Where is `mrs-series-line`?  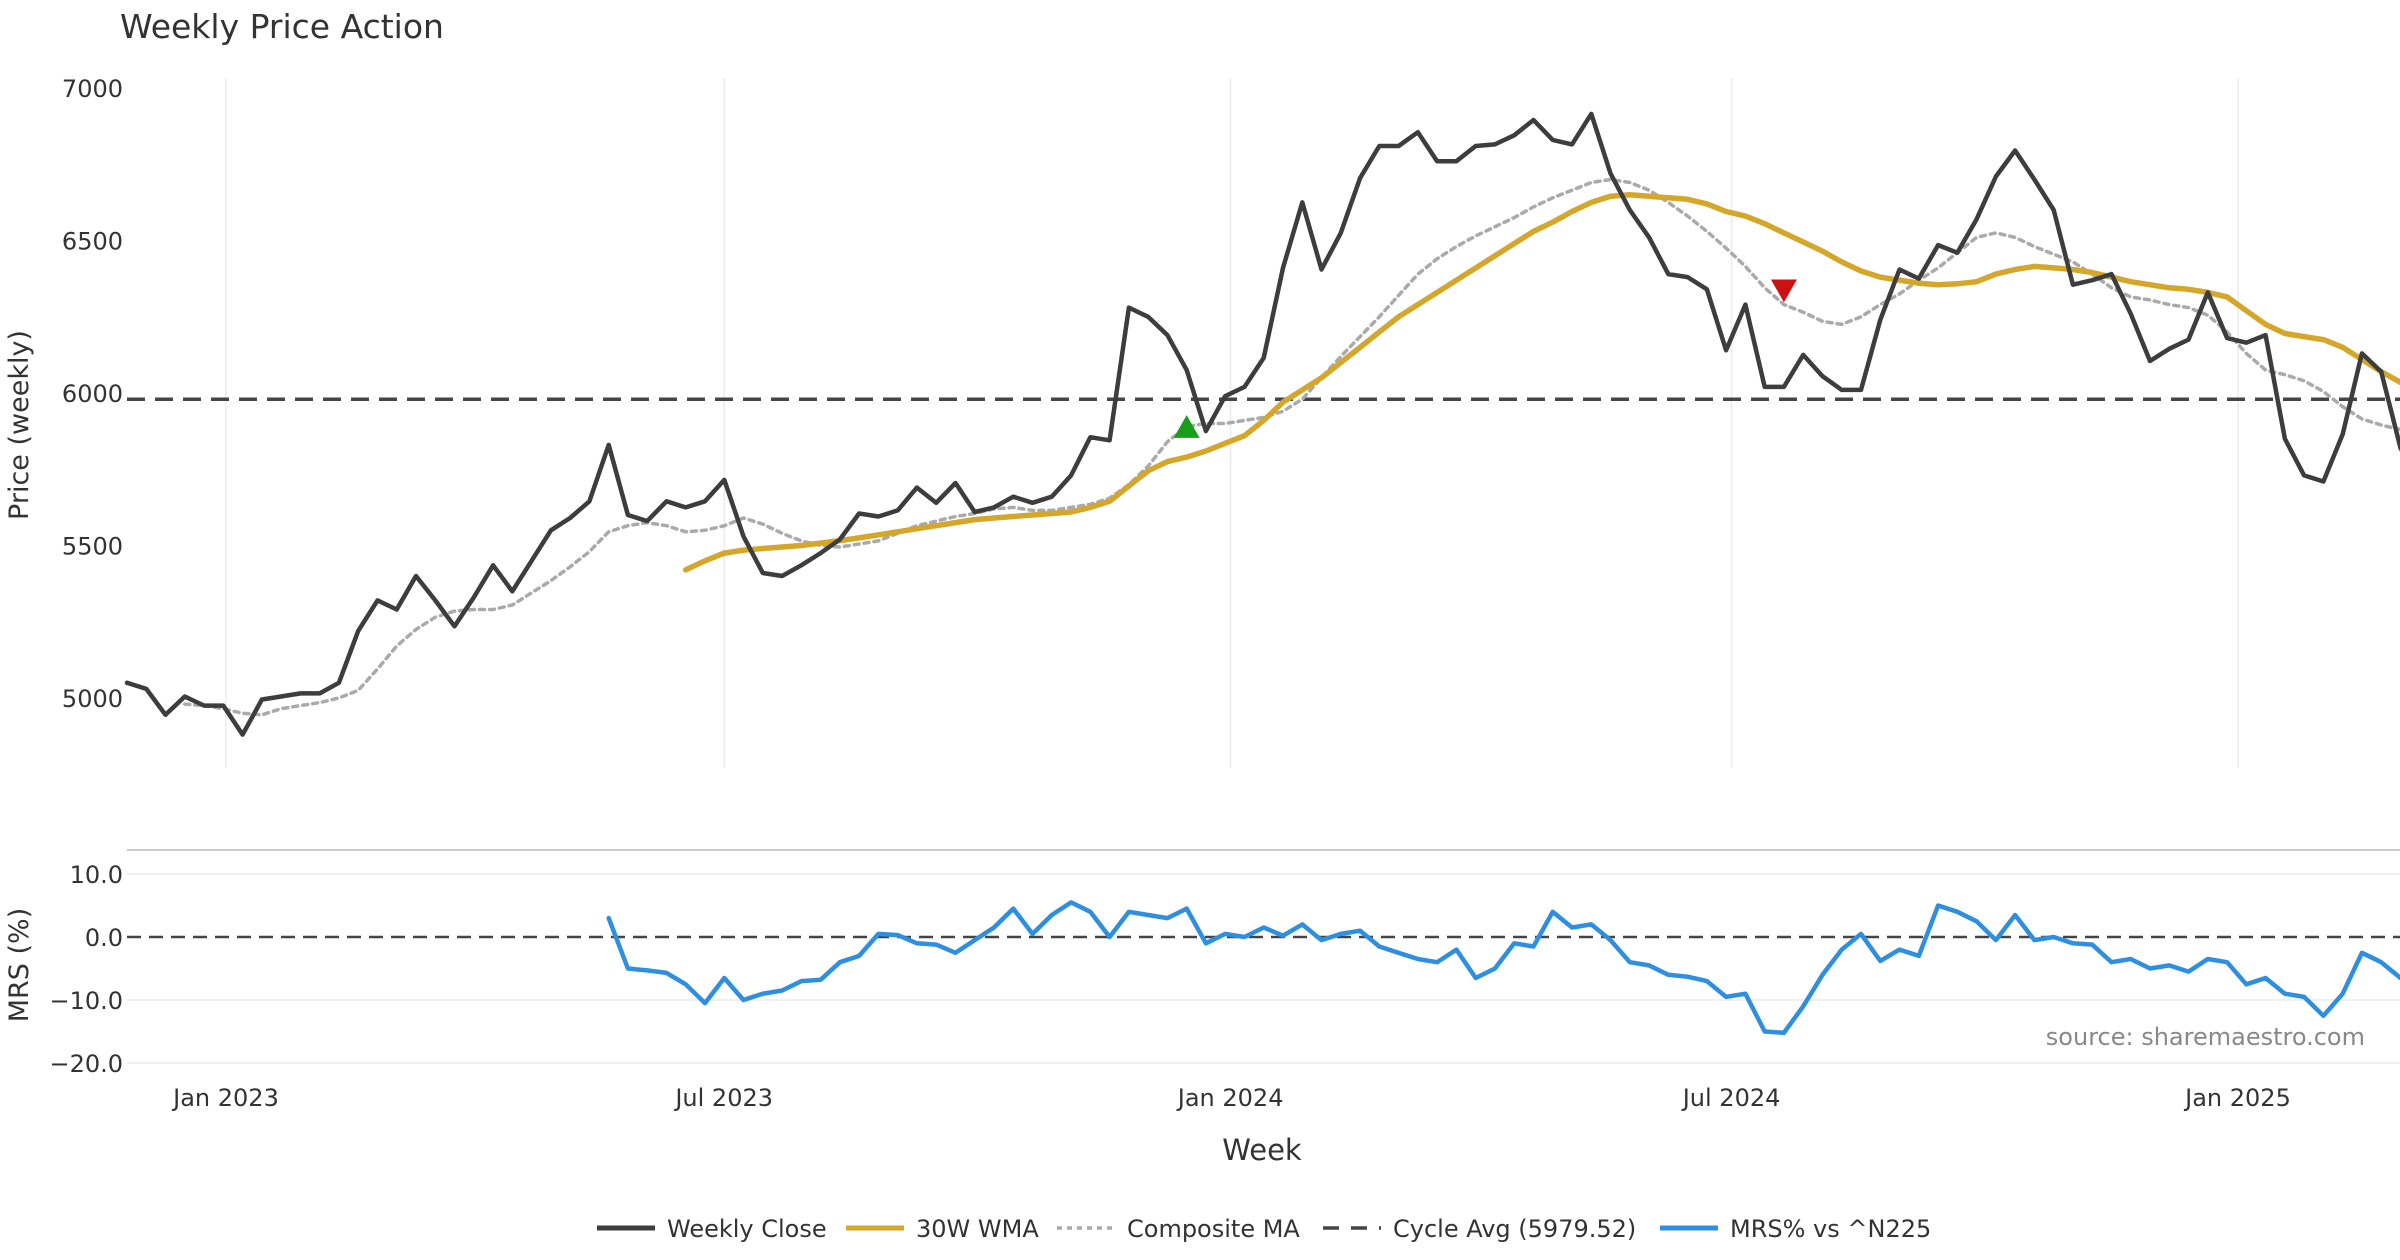
mrs-series-line is located at coordinates (1503, 968).